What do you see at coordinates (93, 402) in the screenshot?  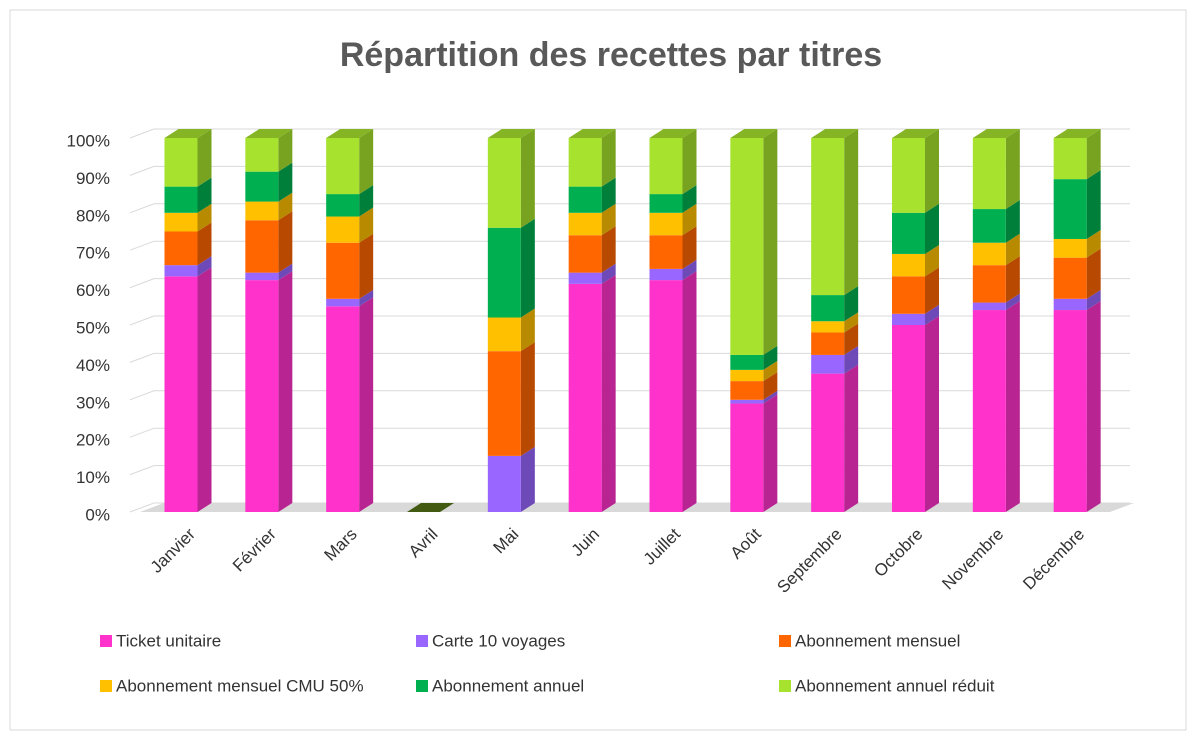 I see `y-tick-label: 30%` at bounding box center [93, 402].